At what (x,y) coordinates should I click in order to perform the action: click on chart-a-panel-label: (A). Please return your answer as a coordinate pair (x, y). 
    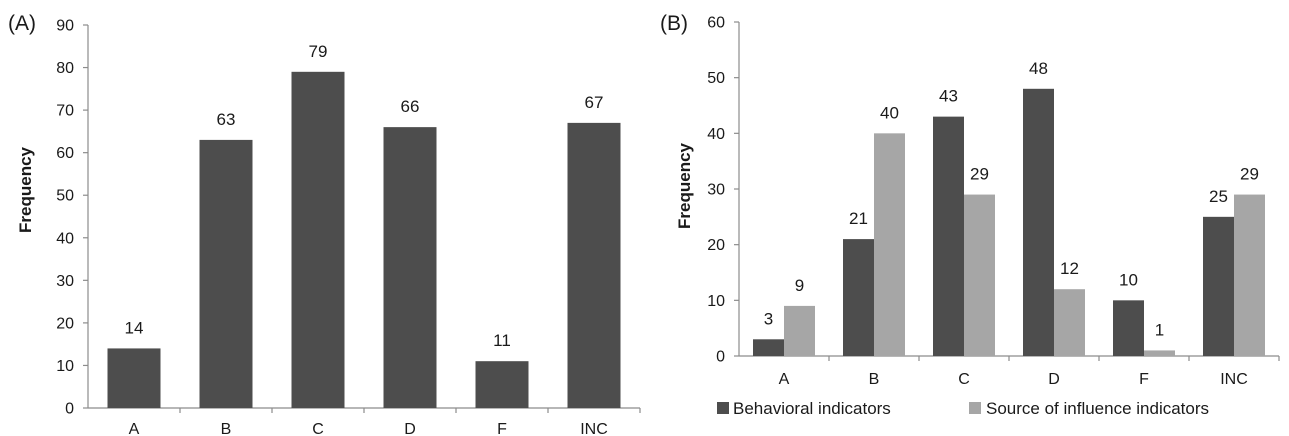
    Looking at the image, I should click on (22, 23).